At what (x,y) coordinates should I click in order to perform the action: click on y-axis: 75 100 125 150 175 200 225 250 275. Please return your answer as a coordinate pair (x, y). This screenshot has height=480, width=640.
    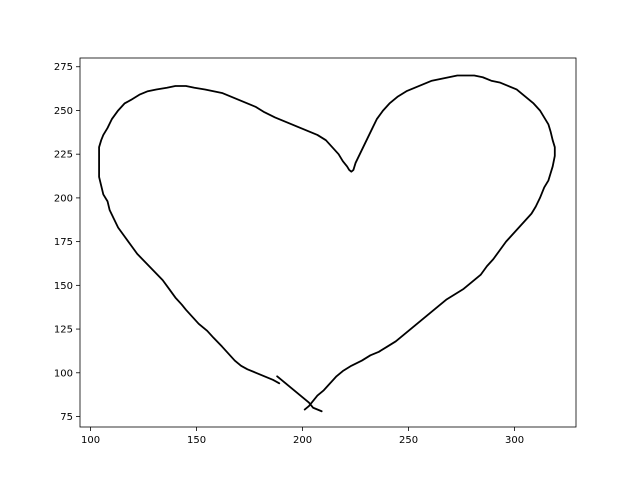
    Looking at the image, I should click on (67, 242).